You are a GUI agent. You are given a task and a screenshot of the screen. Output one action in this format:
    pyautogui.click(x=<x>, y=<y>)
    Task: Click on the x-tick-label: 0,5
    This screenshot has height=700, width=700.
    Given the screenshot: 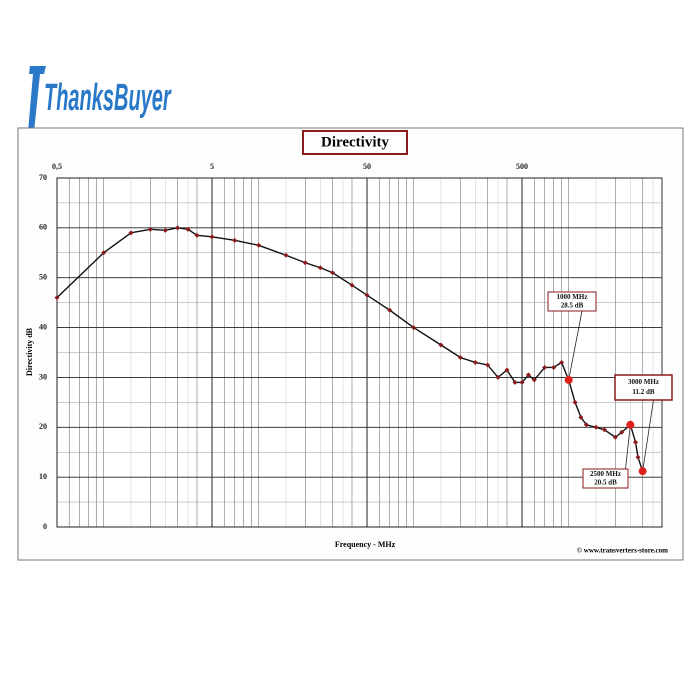 What is the action you would take?
    pyautogui.click(x=57, y=166)
    